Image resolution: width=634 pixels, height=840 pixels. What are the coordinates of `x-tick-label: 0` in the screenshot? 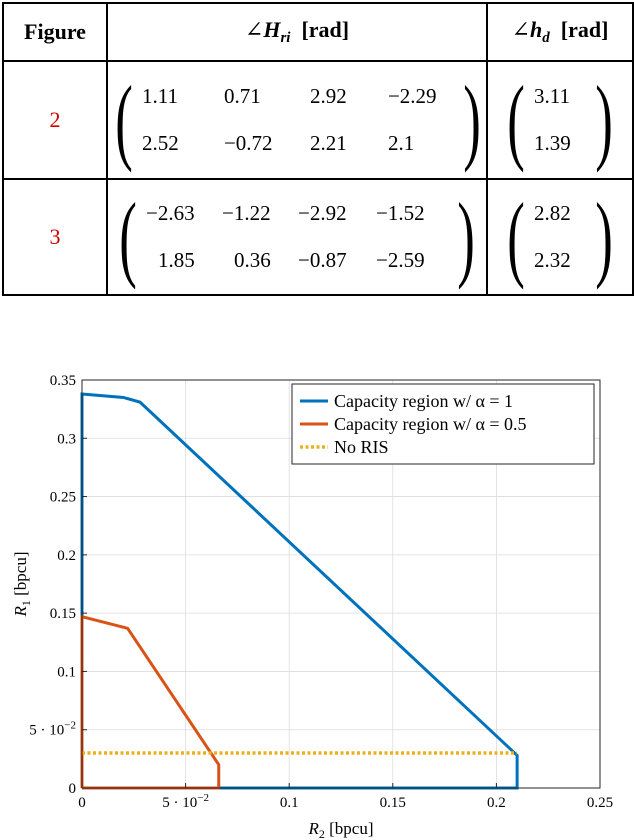 It's located at (82, 803).